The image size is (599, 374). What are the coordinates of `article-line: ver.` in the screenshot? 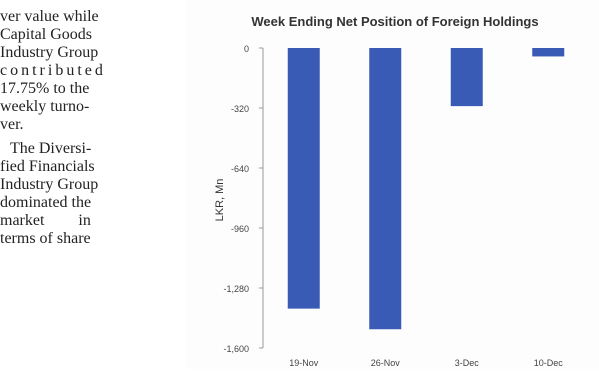 It's located at (92, 125).